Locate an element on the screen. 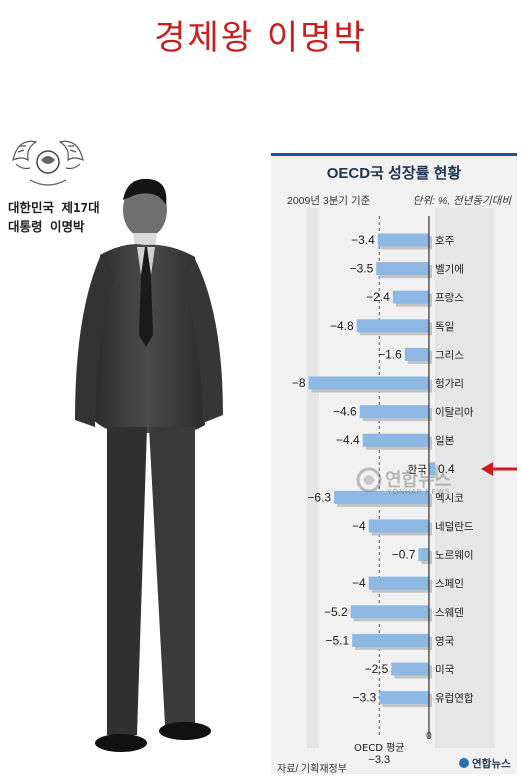 This screenshot has height=778, width=521. highlight-arrow-icon is located at coordinates (499, 469).